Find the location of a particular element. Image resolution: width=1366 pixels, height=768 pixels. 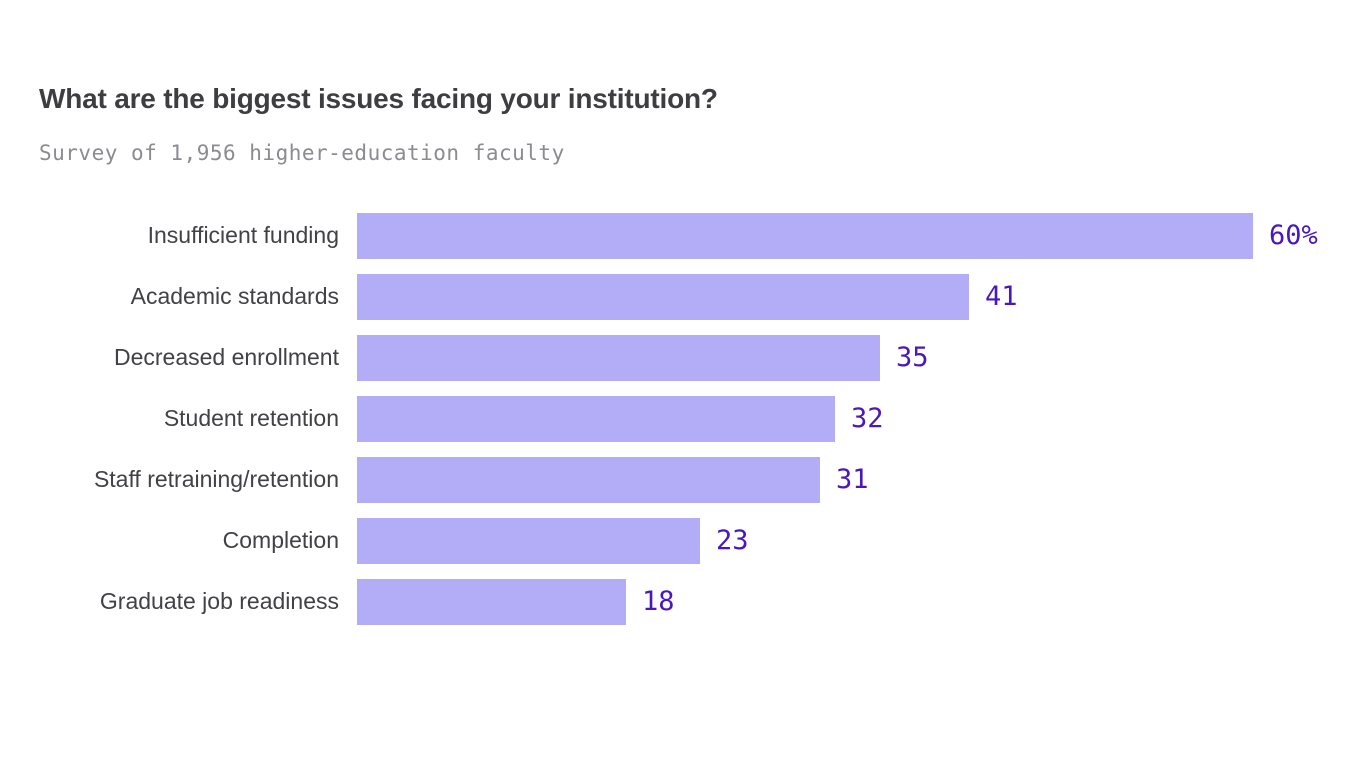

bar-track: 41 is located at coordinates (851, 296).